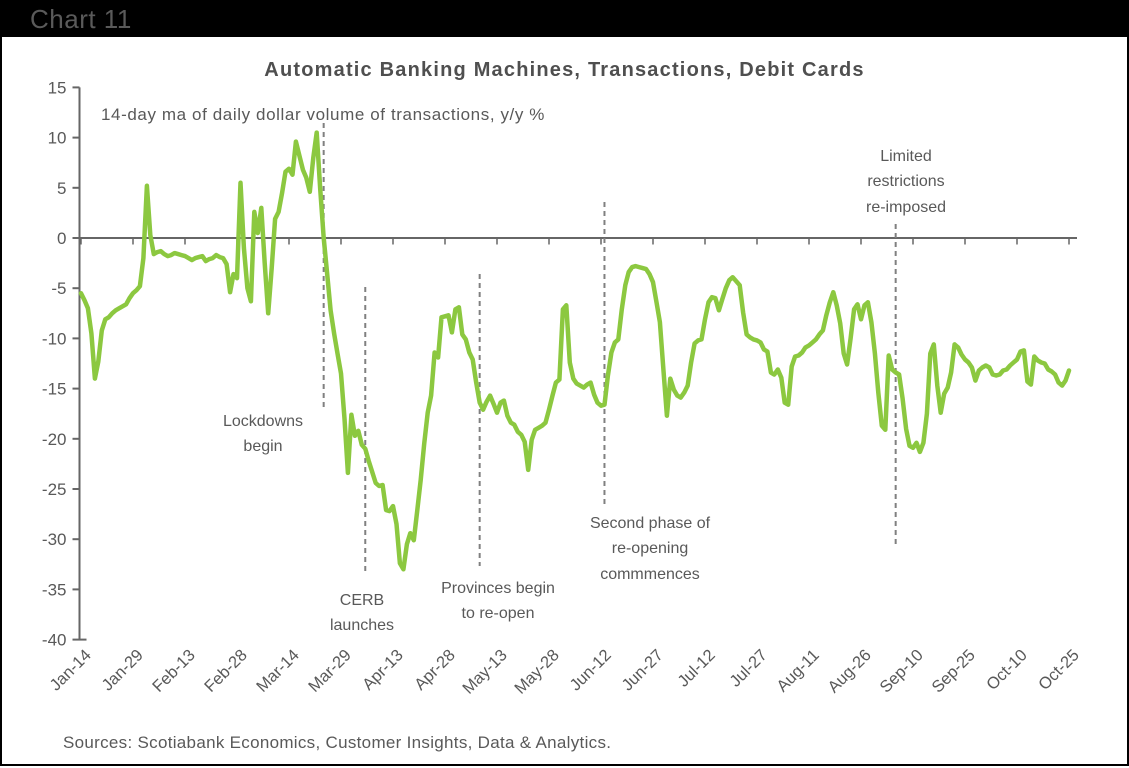  Describe the element at coordinates (642, 670) in the screenshot. I see `x-tick-label: Jun-27` at that location.